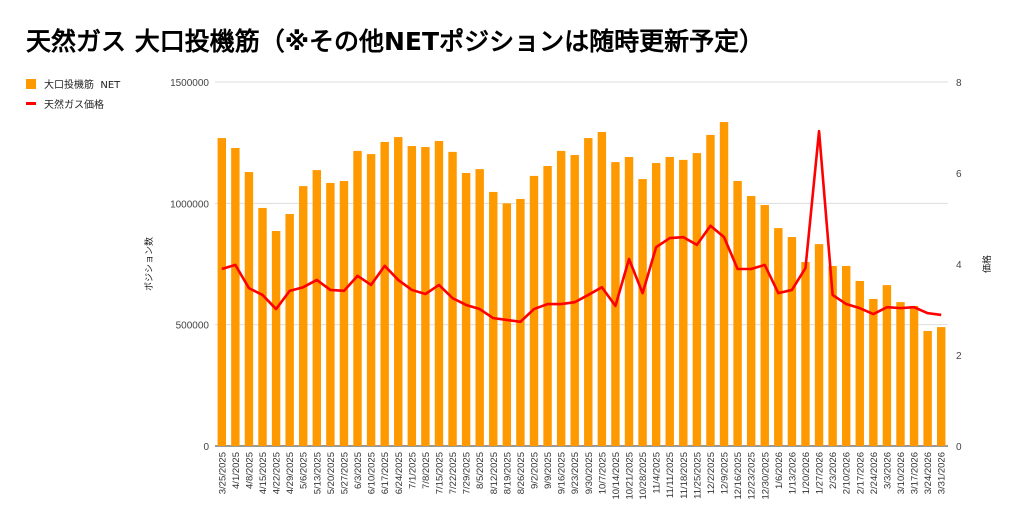 This screenshot has width=1024, height=527. I want to click on x-tick-label: 7/8/2025, so click(426, 470).